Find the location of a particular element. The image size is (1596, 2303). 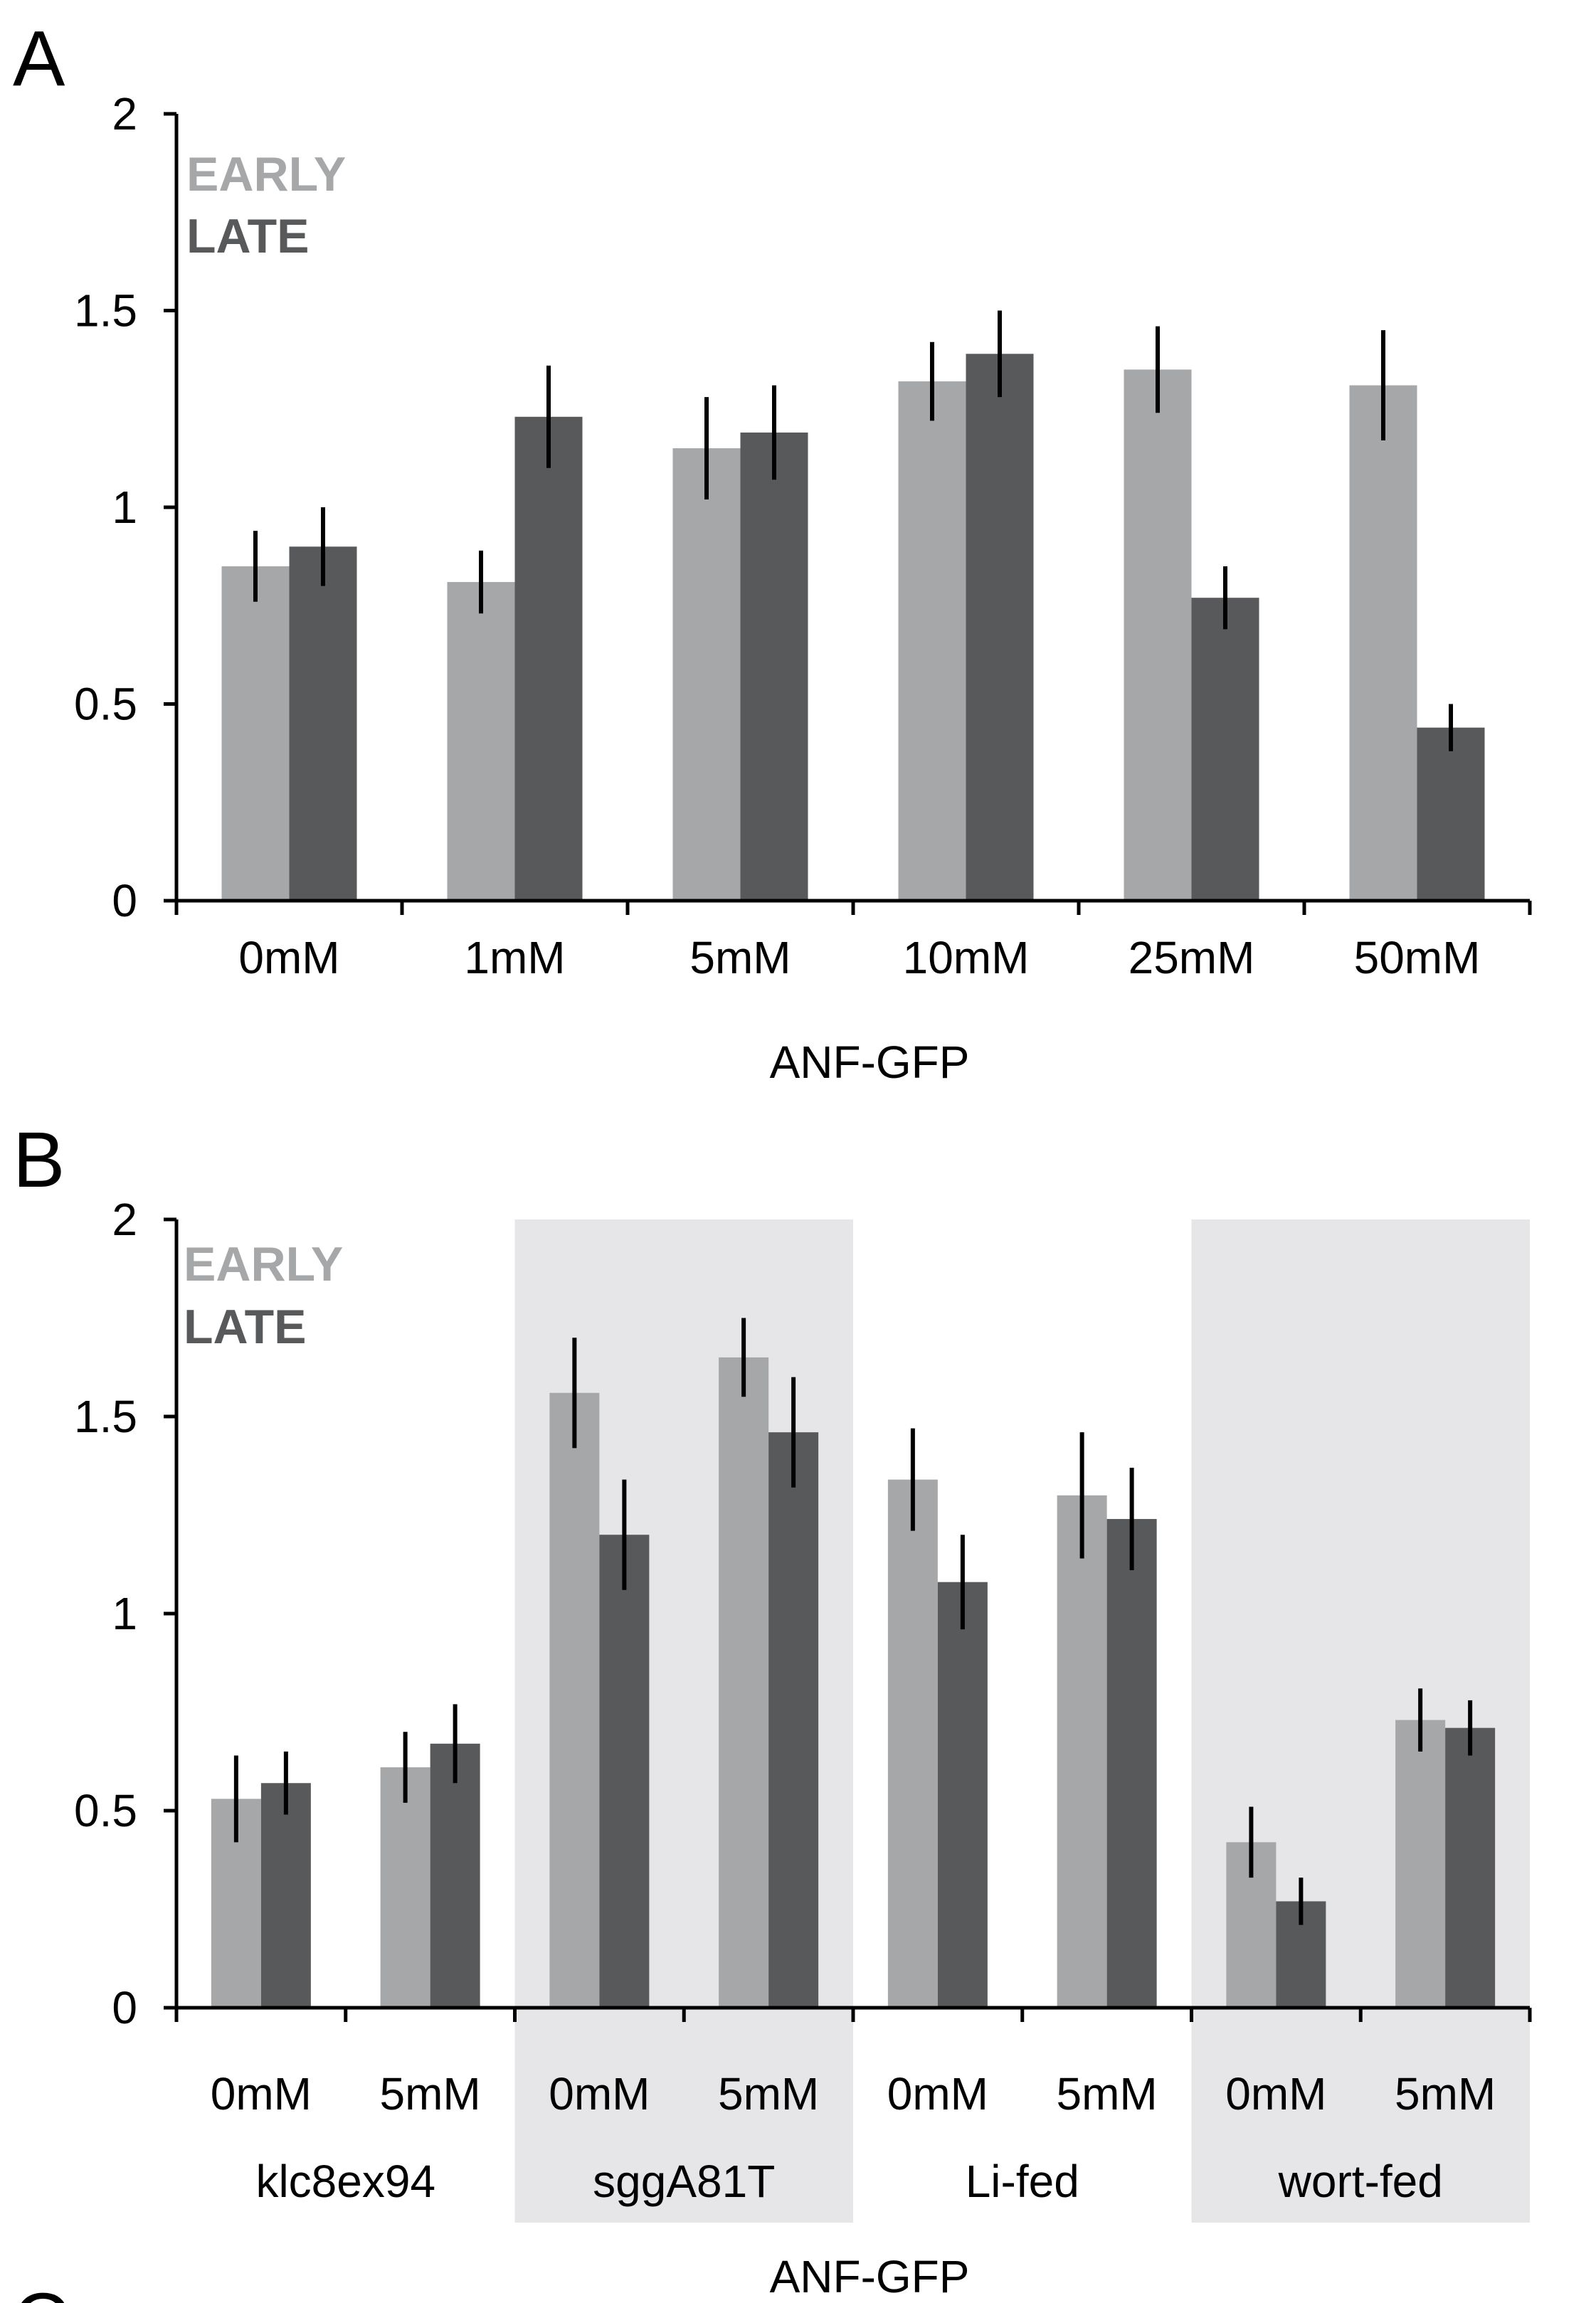

panel-b-y-tick-label: 1.5 is located at coordinates (106, 1416).